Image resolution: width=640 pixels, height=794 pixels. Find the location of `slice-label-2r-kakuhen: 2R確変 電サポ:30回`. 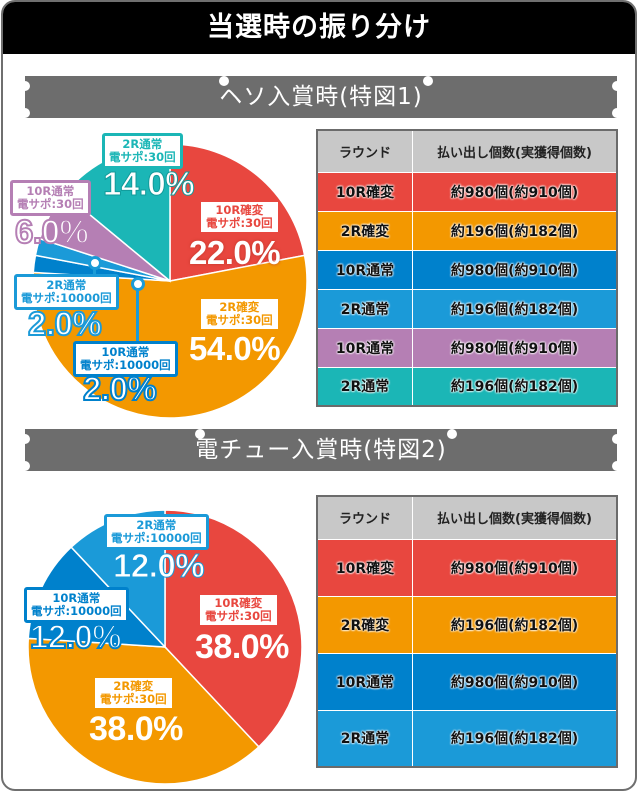

slice-label-2r-kakuhen: 2R確変 電サポ:30回 is located at coordinates (239, 314).